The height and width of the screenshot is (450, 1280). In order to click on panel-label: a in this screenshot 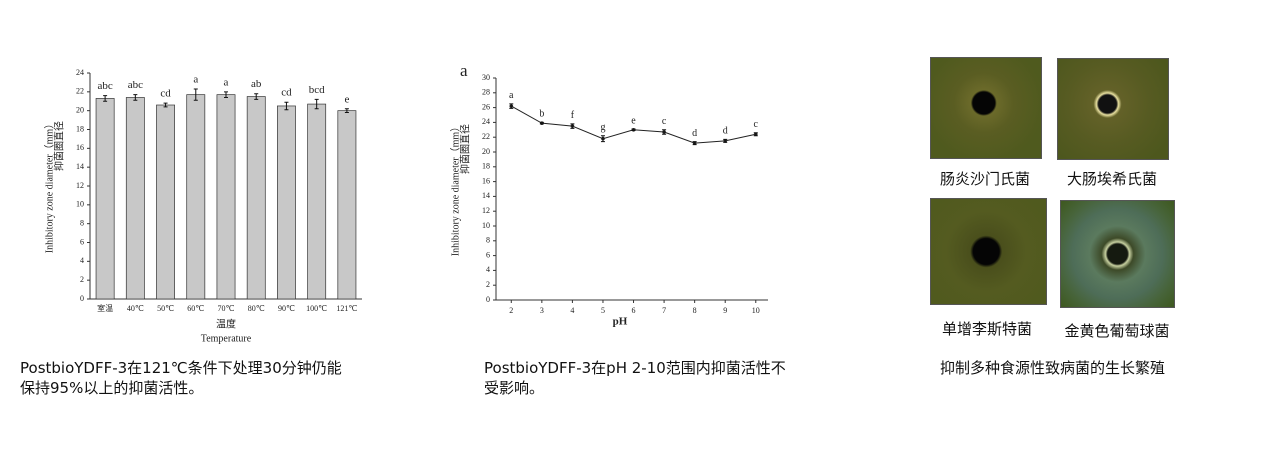, I will do `click(464, 70)`.